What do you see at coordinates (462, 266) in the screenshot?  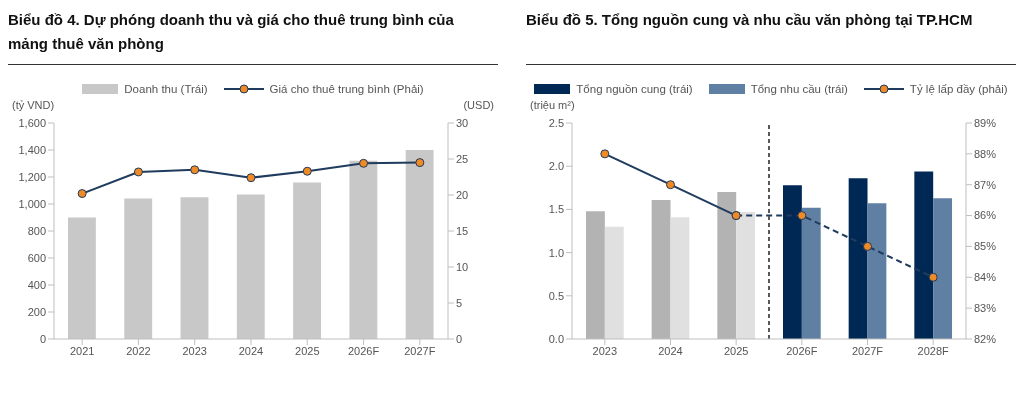 I see `y2-tick-label: 10` at bounding box center [462, 266].